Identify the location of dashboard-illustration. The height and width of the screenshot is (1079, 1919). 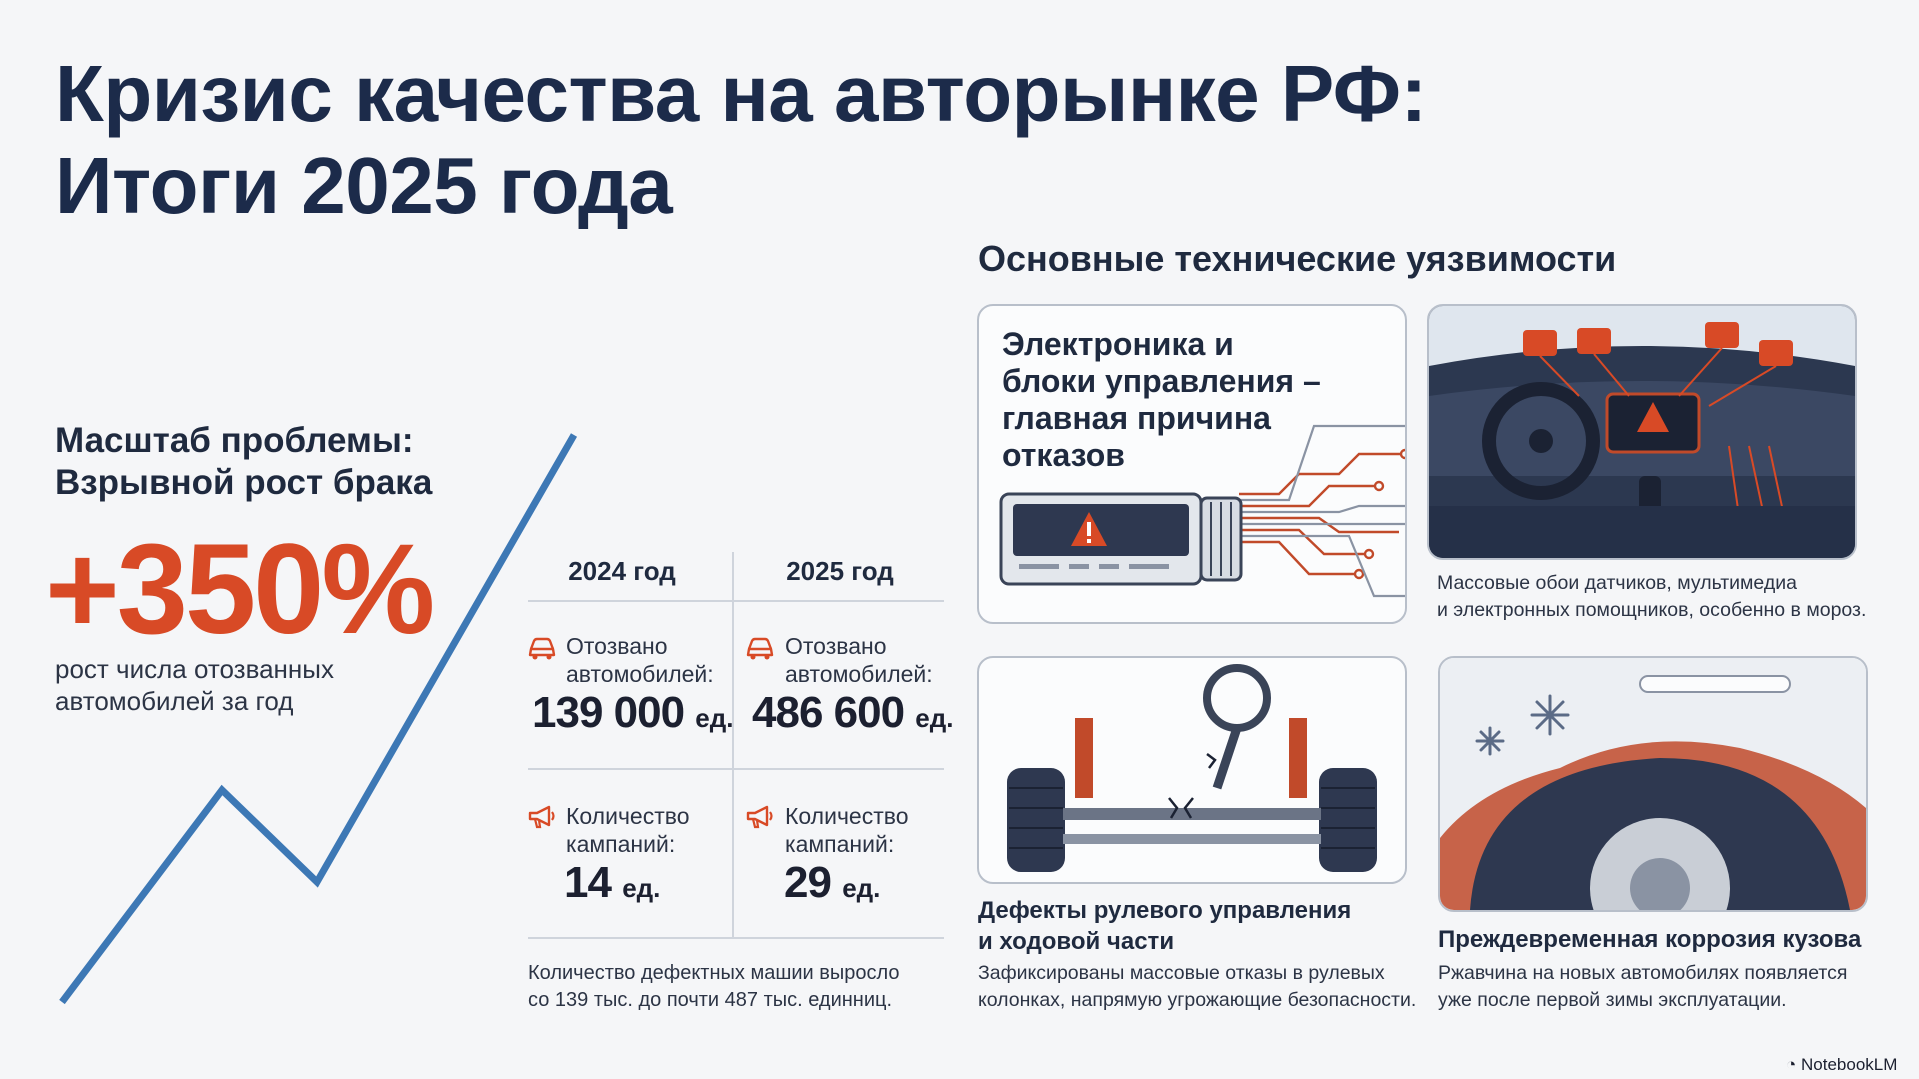
(1642, 432).